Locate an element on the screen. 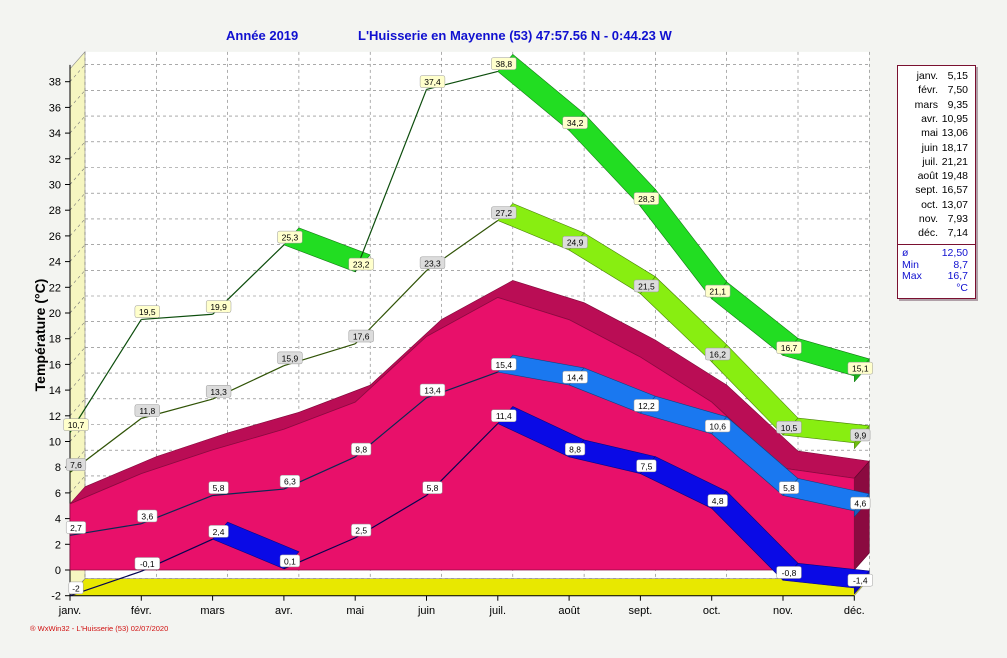  legend-month-row: juin 18,17 is located at coordinates (934, 149).